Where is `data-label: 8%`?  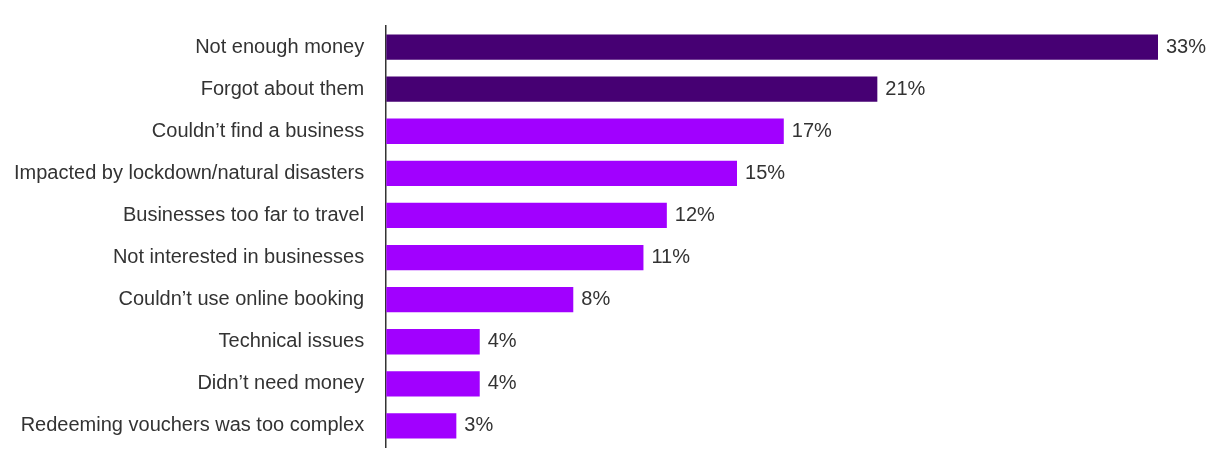
data-label: 8% is located at coordinates (596, 298).